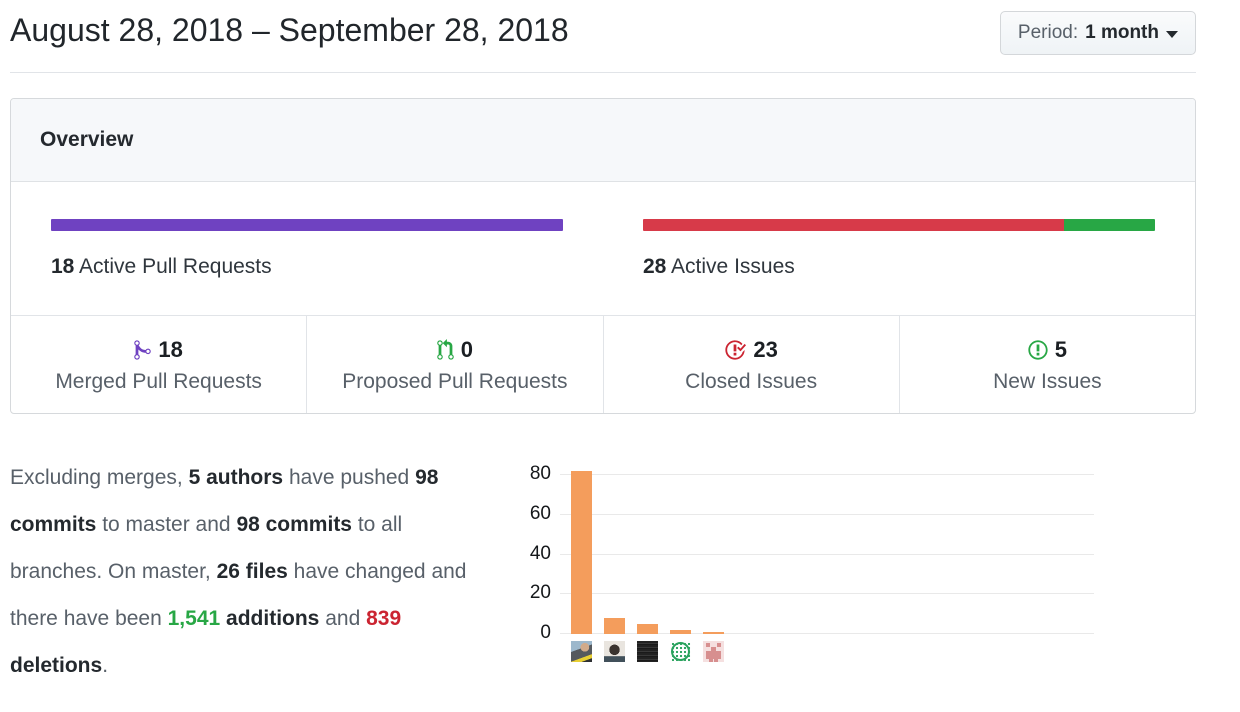 The height and width of the screenshot is (712, 1240). I want to click on new-meter-segment, so click(1109, 225).